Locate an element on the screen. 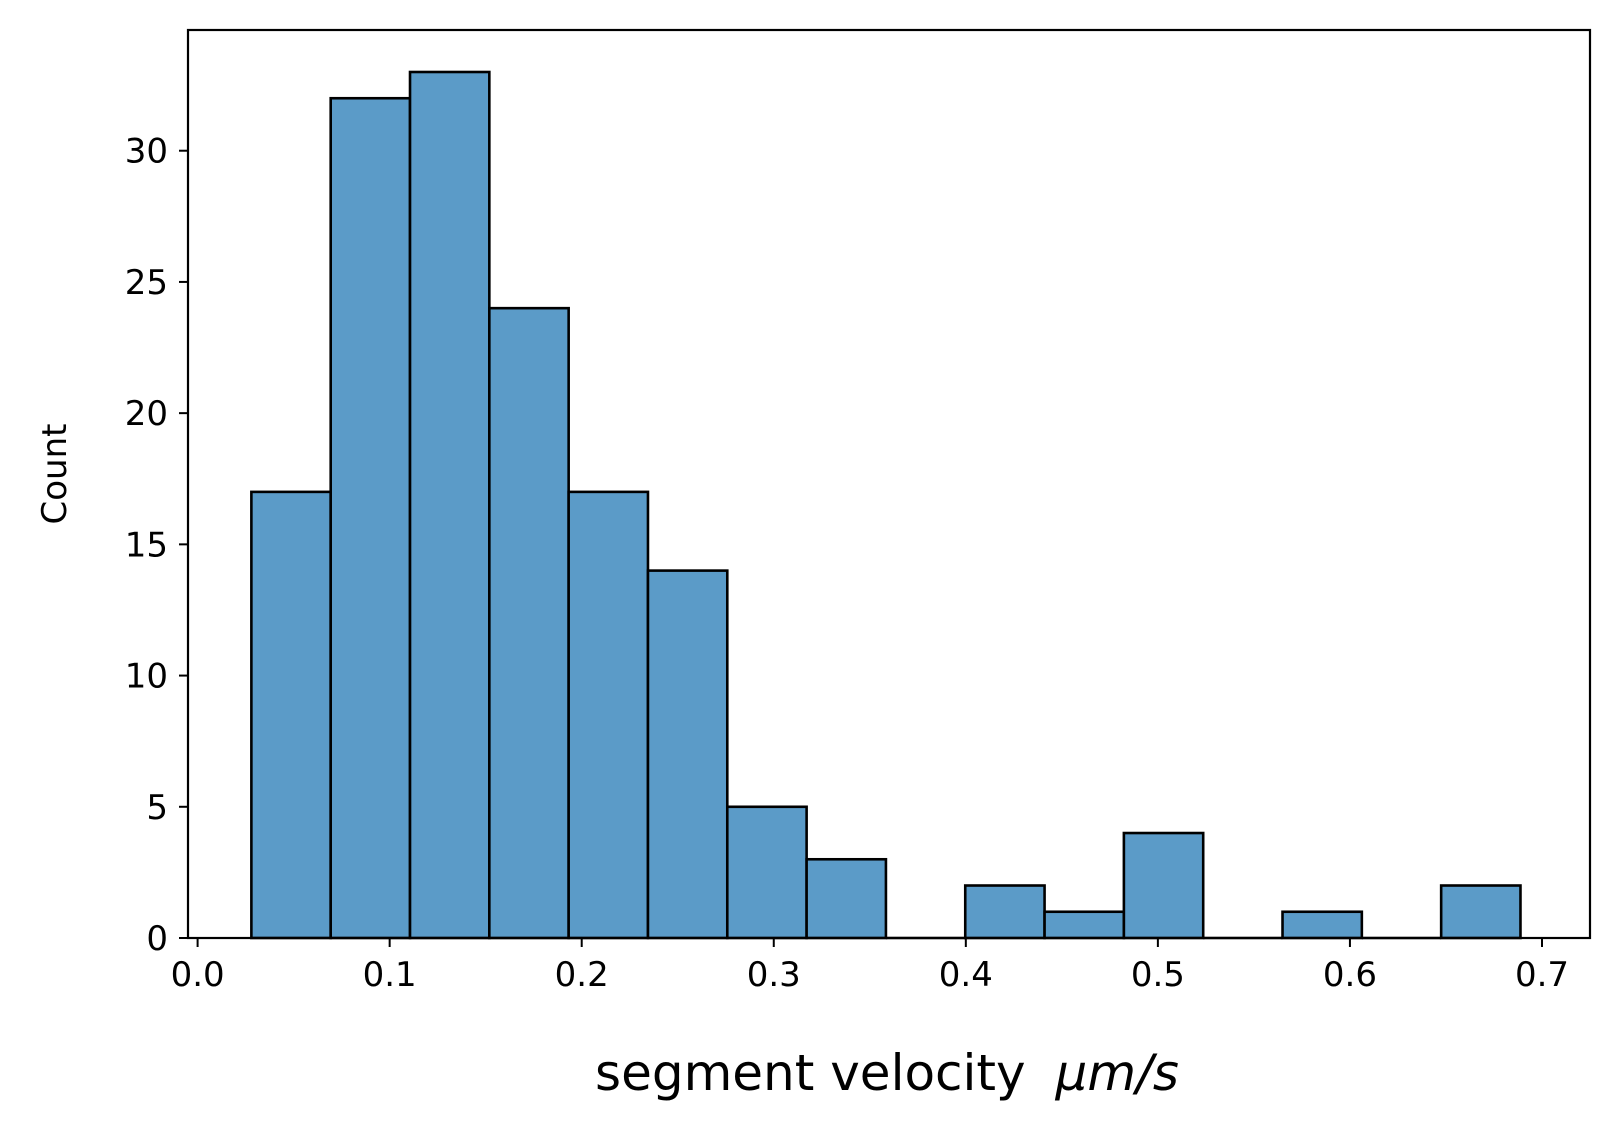  y-tick-label: 20 is located at coordinates (146, 414).